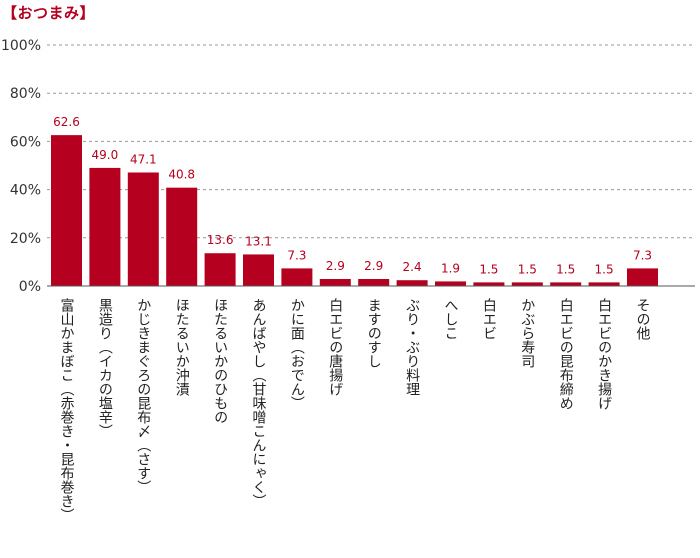  What do you see at coordinates (25, 142) in the screenshot?
I see `y-tick-label: 60%` at bounding box center [25, 142].